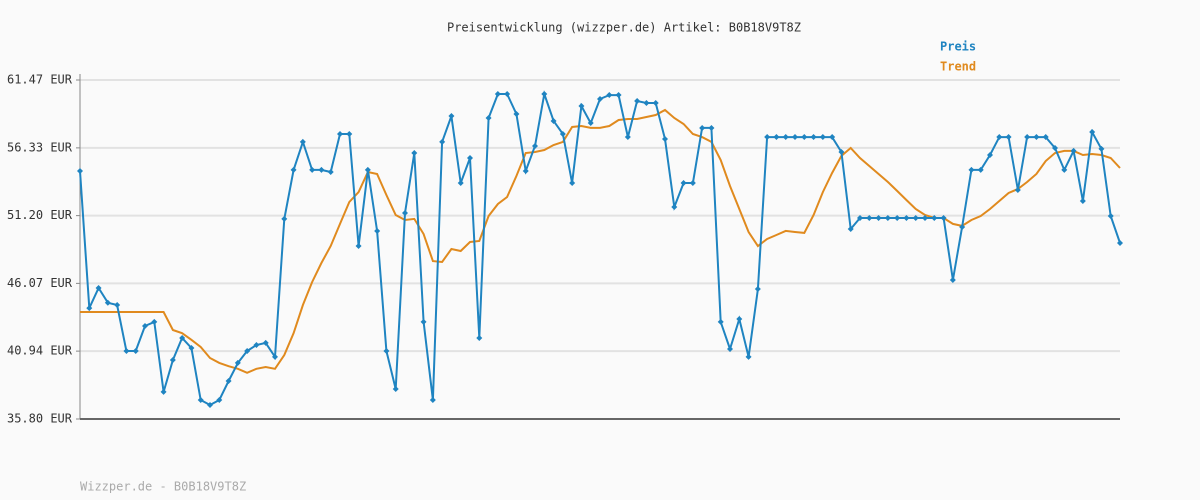 The width and height of the screenshot is (1200, 500). Describe the element at coordinates (958, 47) in the screenshot. I see `legend-entry: Preis` at that location.